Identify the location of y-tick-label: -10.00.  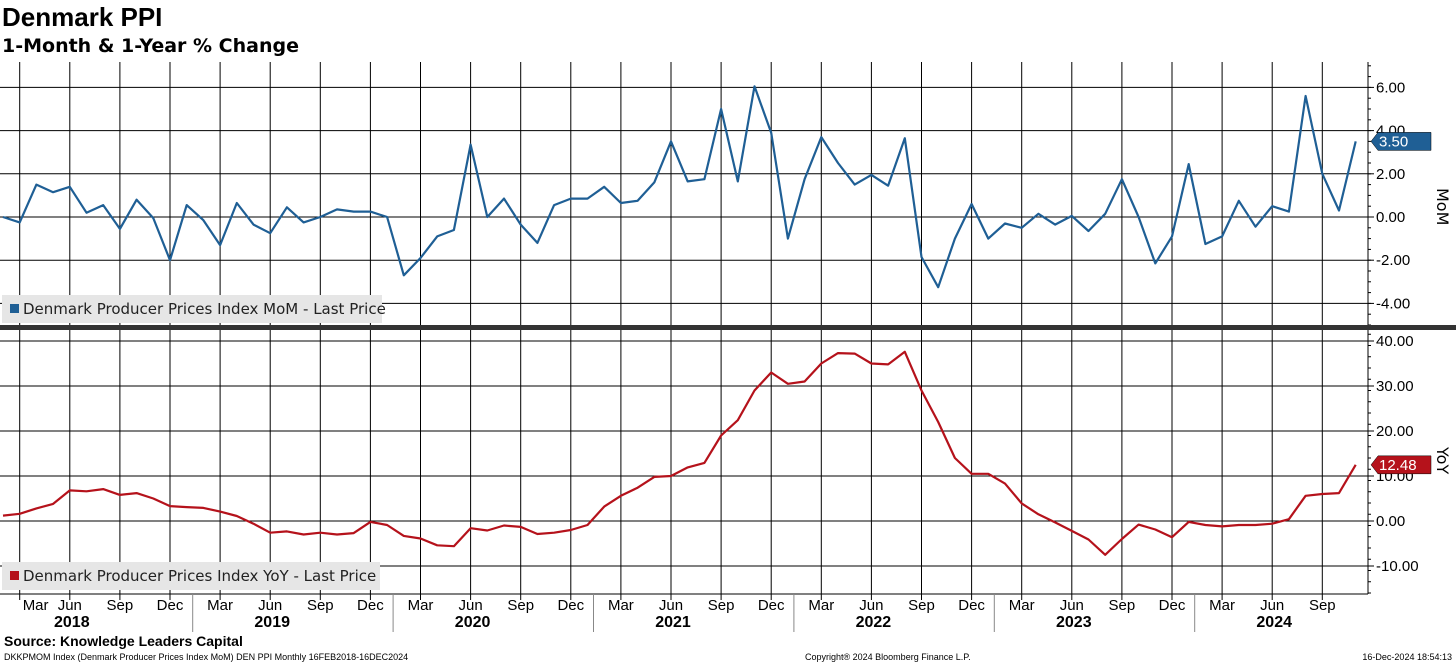
(1397, 566).